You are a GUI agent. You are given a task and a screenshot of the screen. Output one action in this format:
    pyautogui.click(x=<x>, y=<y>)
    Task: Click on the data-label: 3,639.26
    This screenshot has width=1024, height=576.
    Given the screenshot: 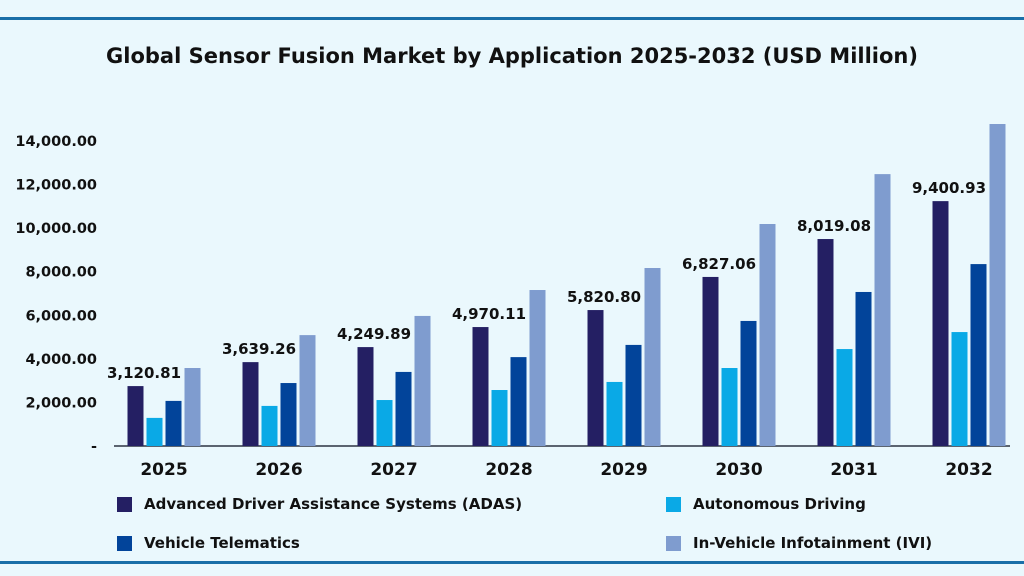 What is the action you would take?
    pyautogui.click(x=259, y=349)
    